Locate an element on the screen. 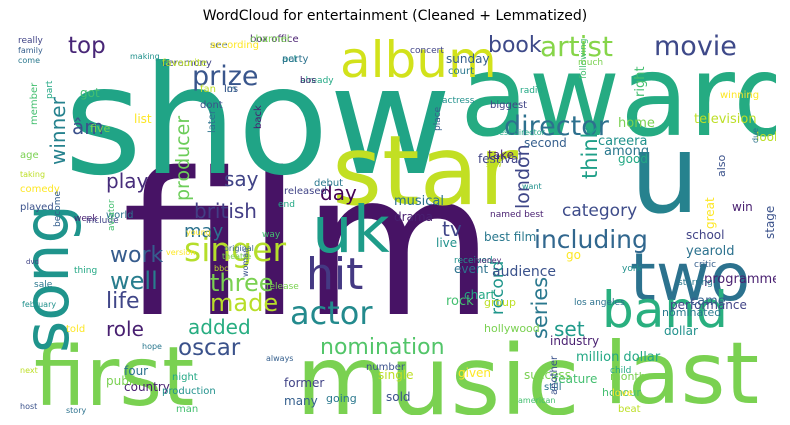 The image size is (790, 425). word-made: made is located at coordinates (244, 303).